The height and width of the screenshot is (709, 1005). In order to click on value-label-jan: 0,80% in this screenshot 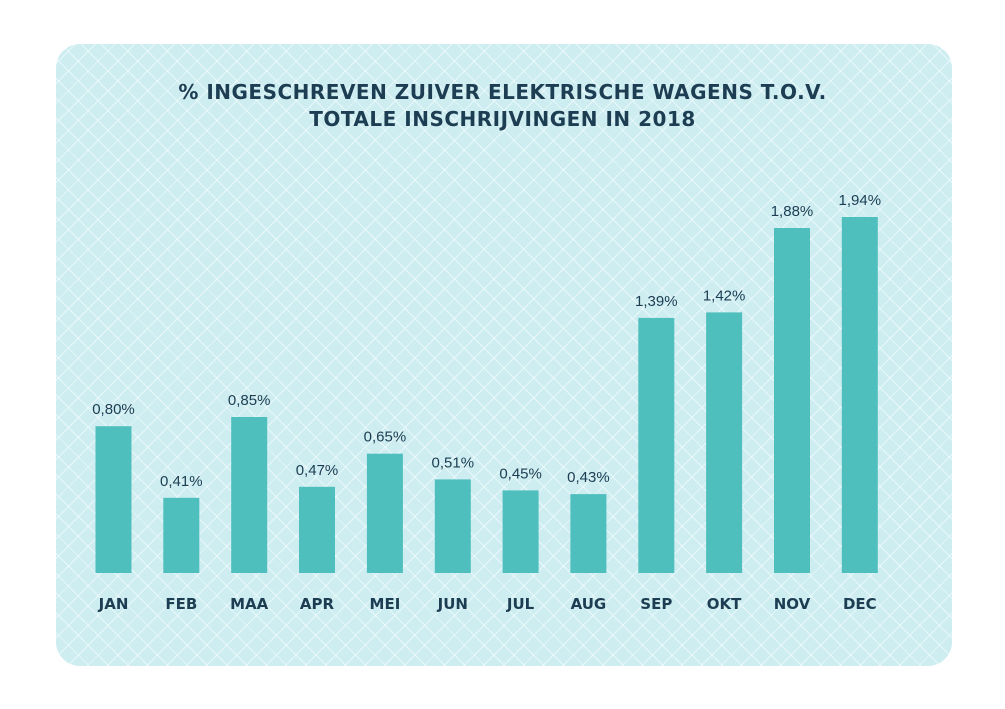, I will do `click(113, 409)`.